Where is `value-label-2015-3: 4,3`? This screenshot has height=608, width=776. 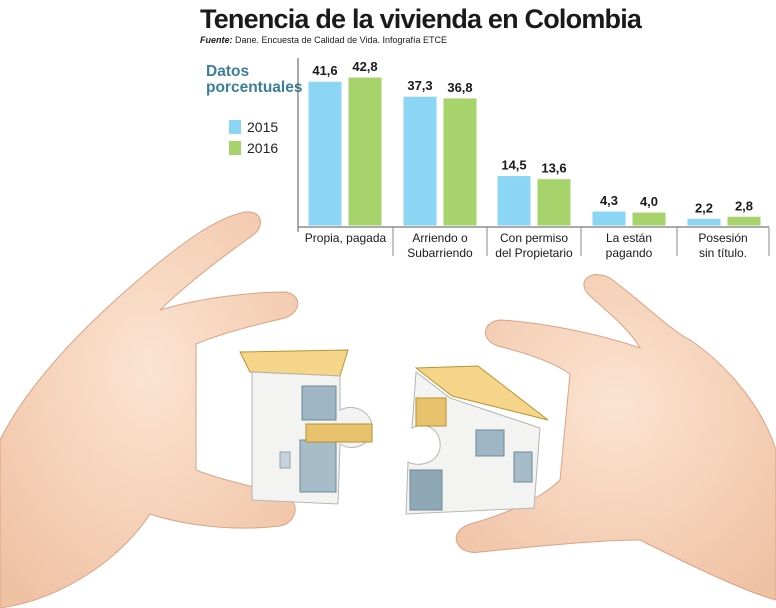 value-label-2015-3: 4,3 is located at coordinates (609, 200).